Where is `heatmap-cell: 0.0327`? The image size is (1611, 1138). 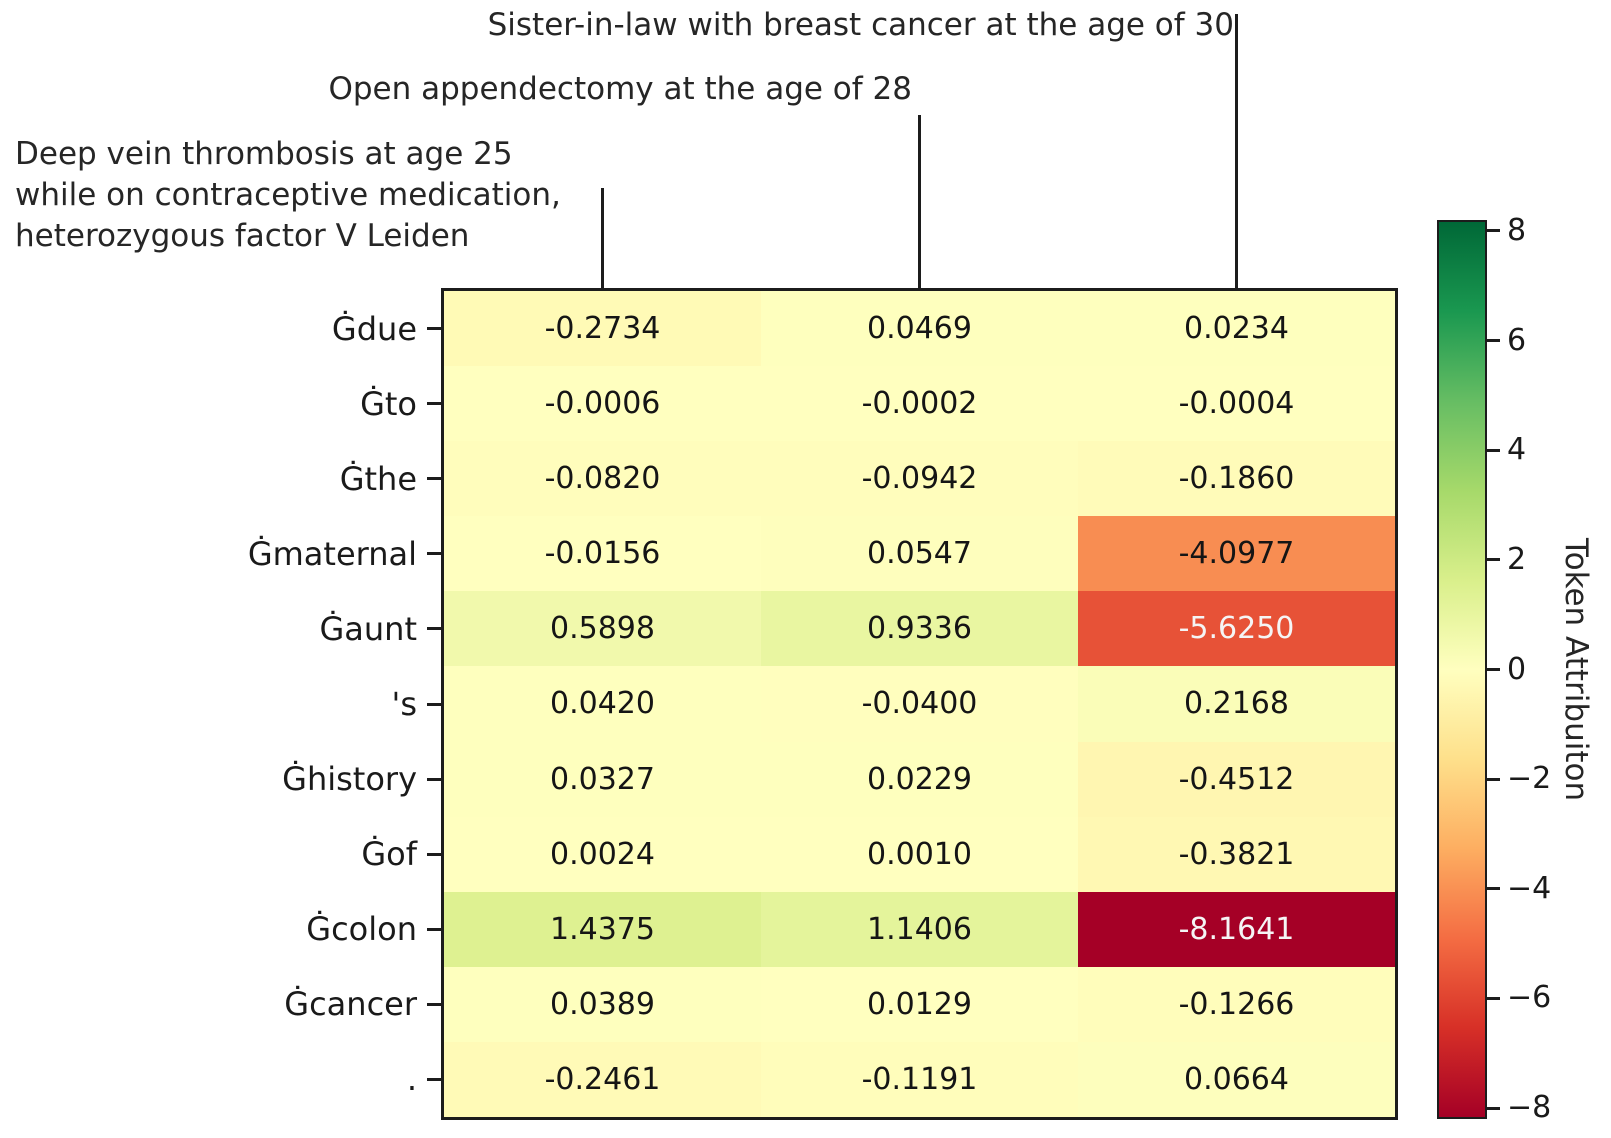 heatmap-cell: 0.0327 is located at coordinates (602, 779).